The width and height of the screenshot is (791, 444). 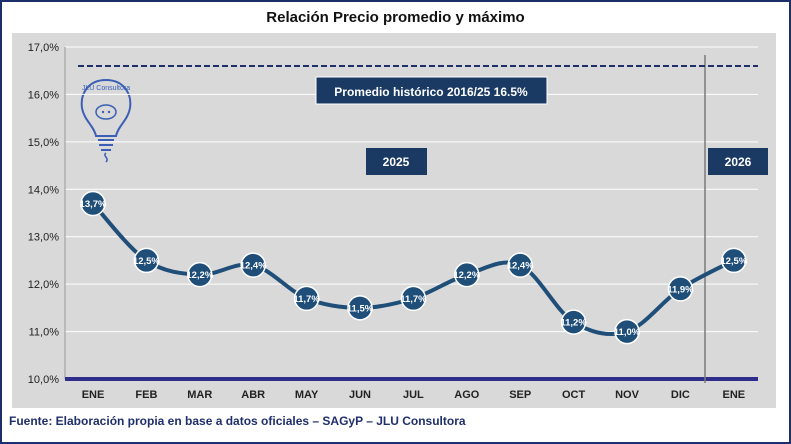 What do you see at coordinates (44, 333) in the screenshot?
I see `y-tick-label: 11,0%` at bounding box center [44, 333].